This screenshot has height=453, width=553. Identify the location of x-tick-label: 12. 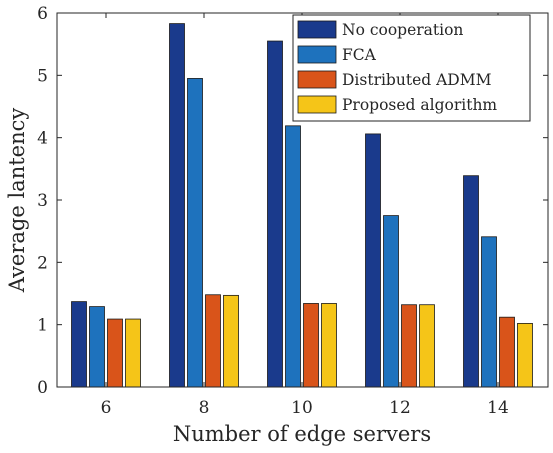
(400, 408).